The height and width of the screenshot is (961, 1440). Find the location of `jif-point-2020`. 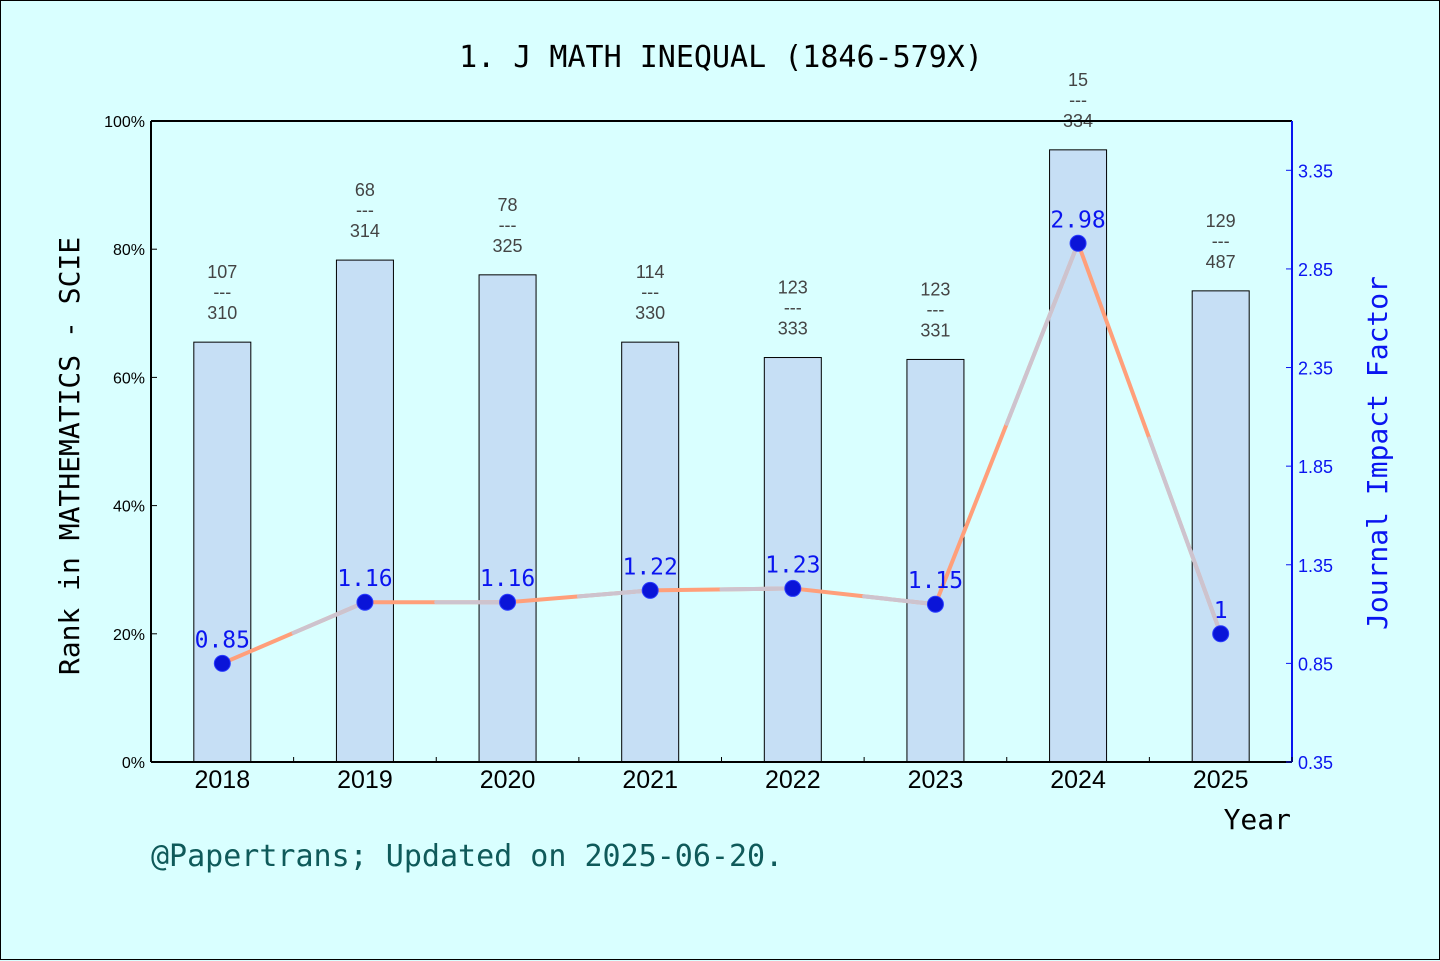

jif-point-2020 is located at coordinates (508, 602).